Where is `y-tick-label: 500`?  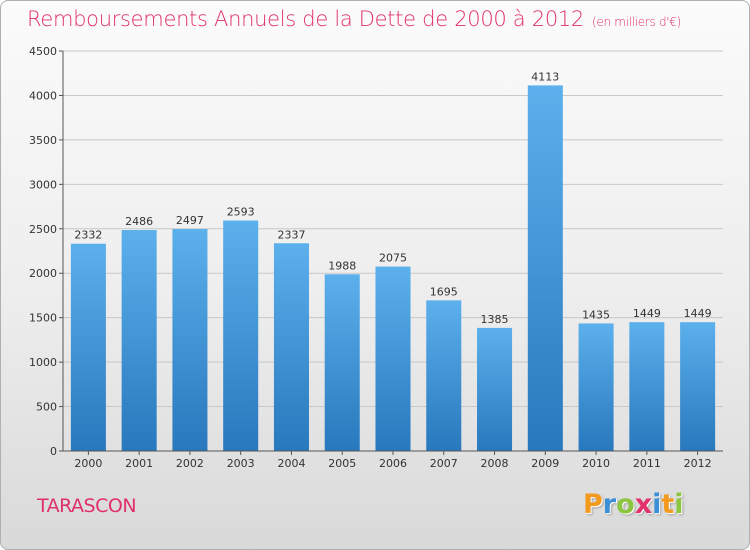
y-tick-label: 500 is located at coordinates (46, 407).